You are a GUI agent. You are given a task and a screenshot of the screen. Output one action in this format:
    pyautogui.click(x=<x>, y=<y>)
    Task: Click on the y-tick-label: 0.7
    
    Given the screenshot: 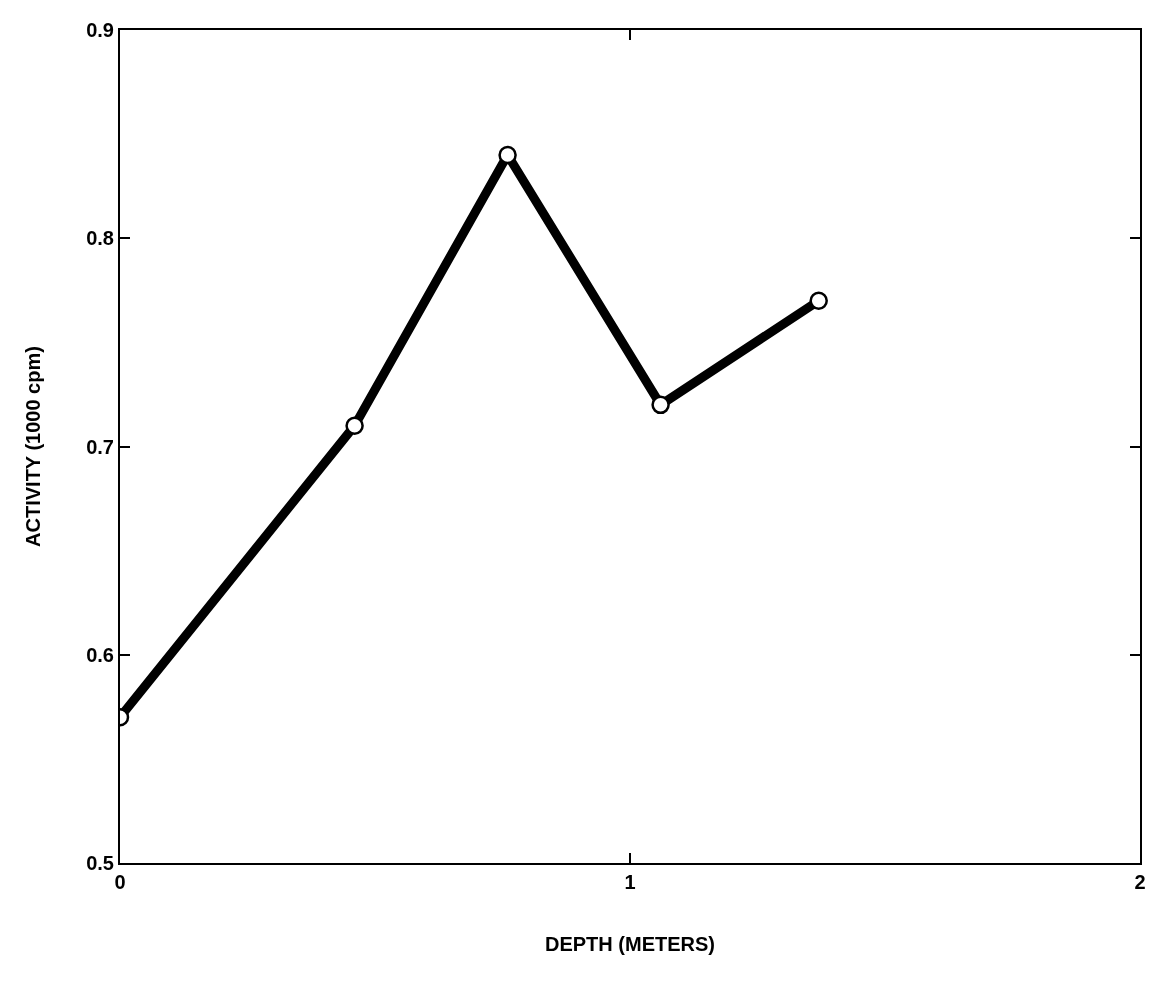 What is the action you would take?
    pyautogui.click(x=100, y=446)
    